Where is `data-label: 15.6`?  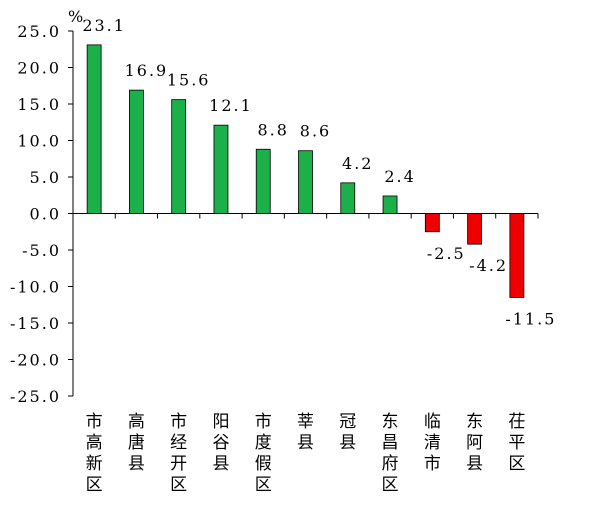 data-label: 15.6 is located at coordinates (189, 80).